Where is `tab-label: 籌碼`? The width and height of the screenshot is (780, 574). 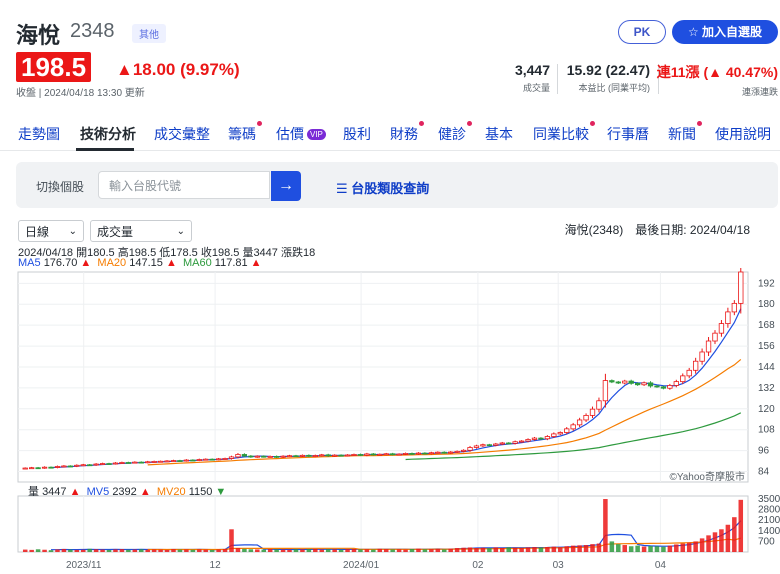
tab-label: 籌碼 is located at coordinates (242, 134).